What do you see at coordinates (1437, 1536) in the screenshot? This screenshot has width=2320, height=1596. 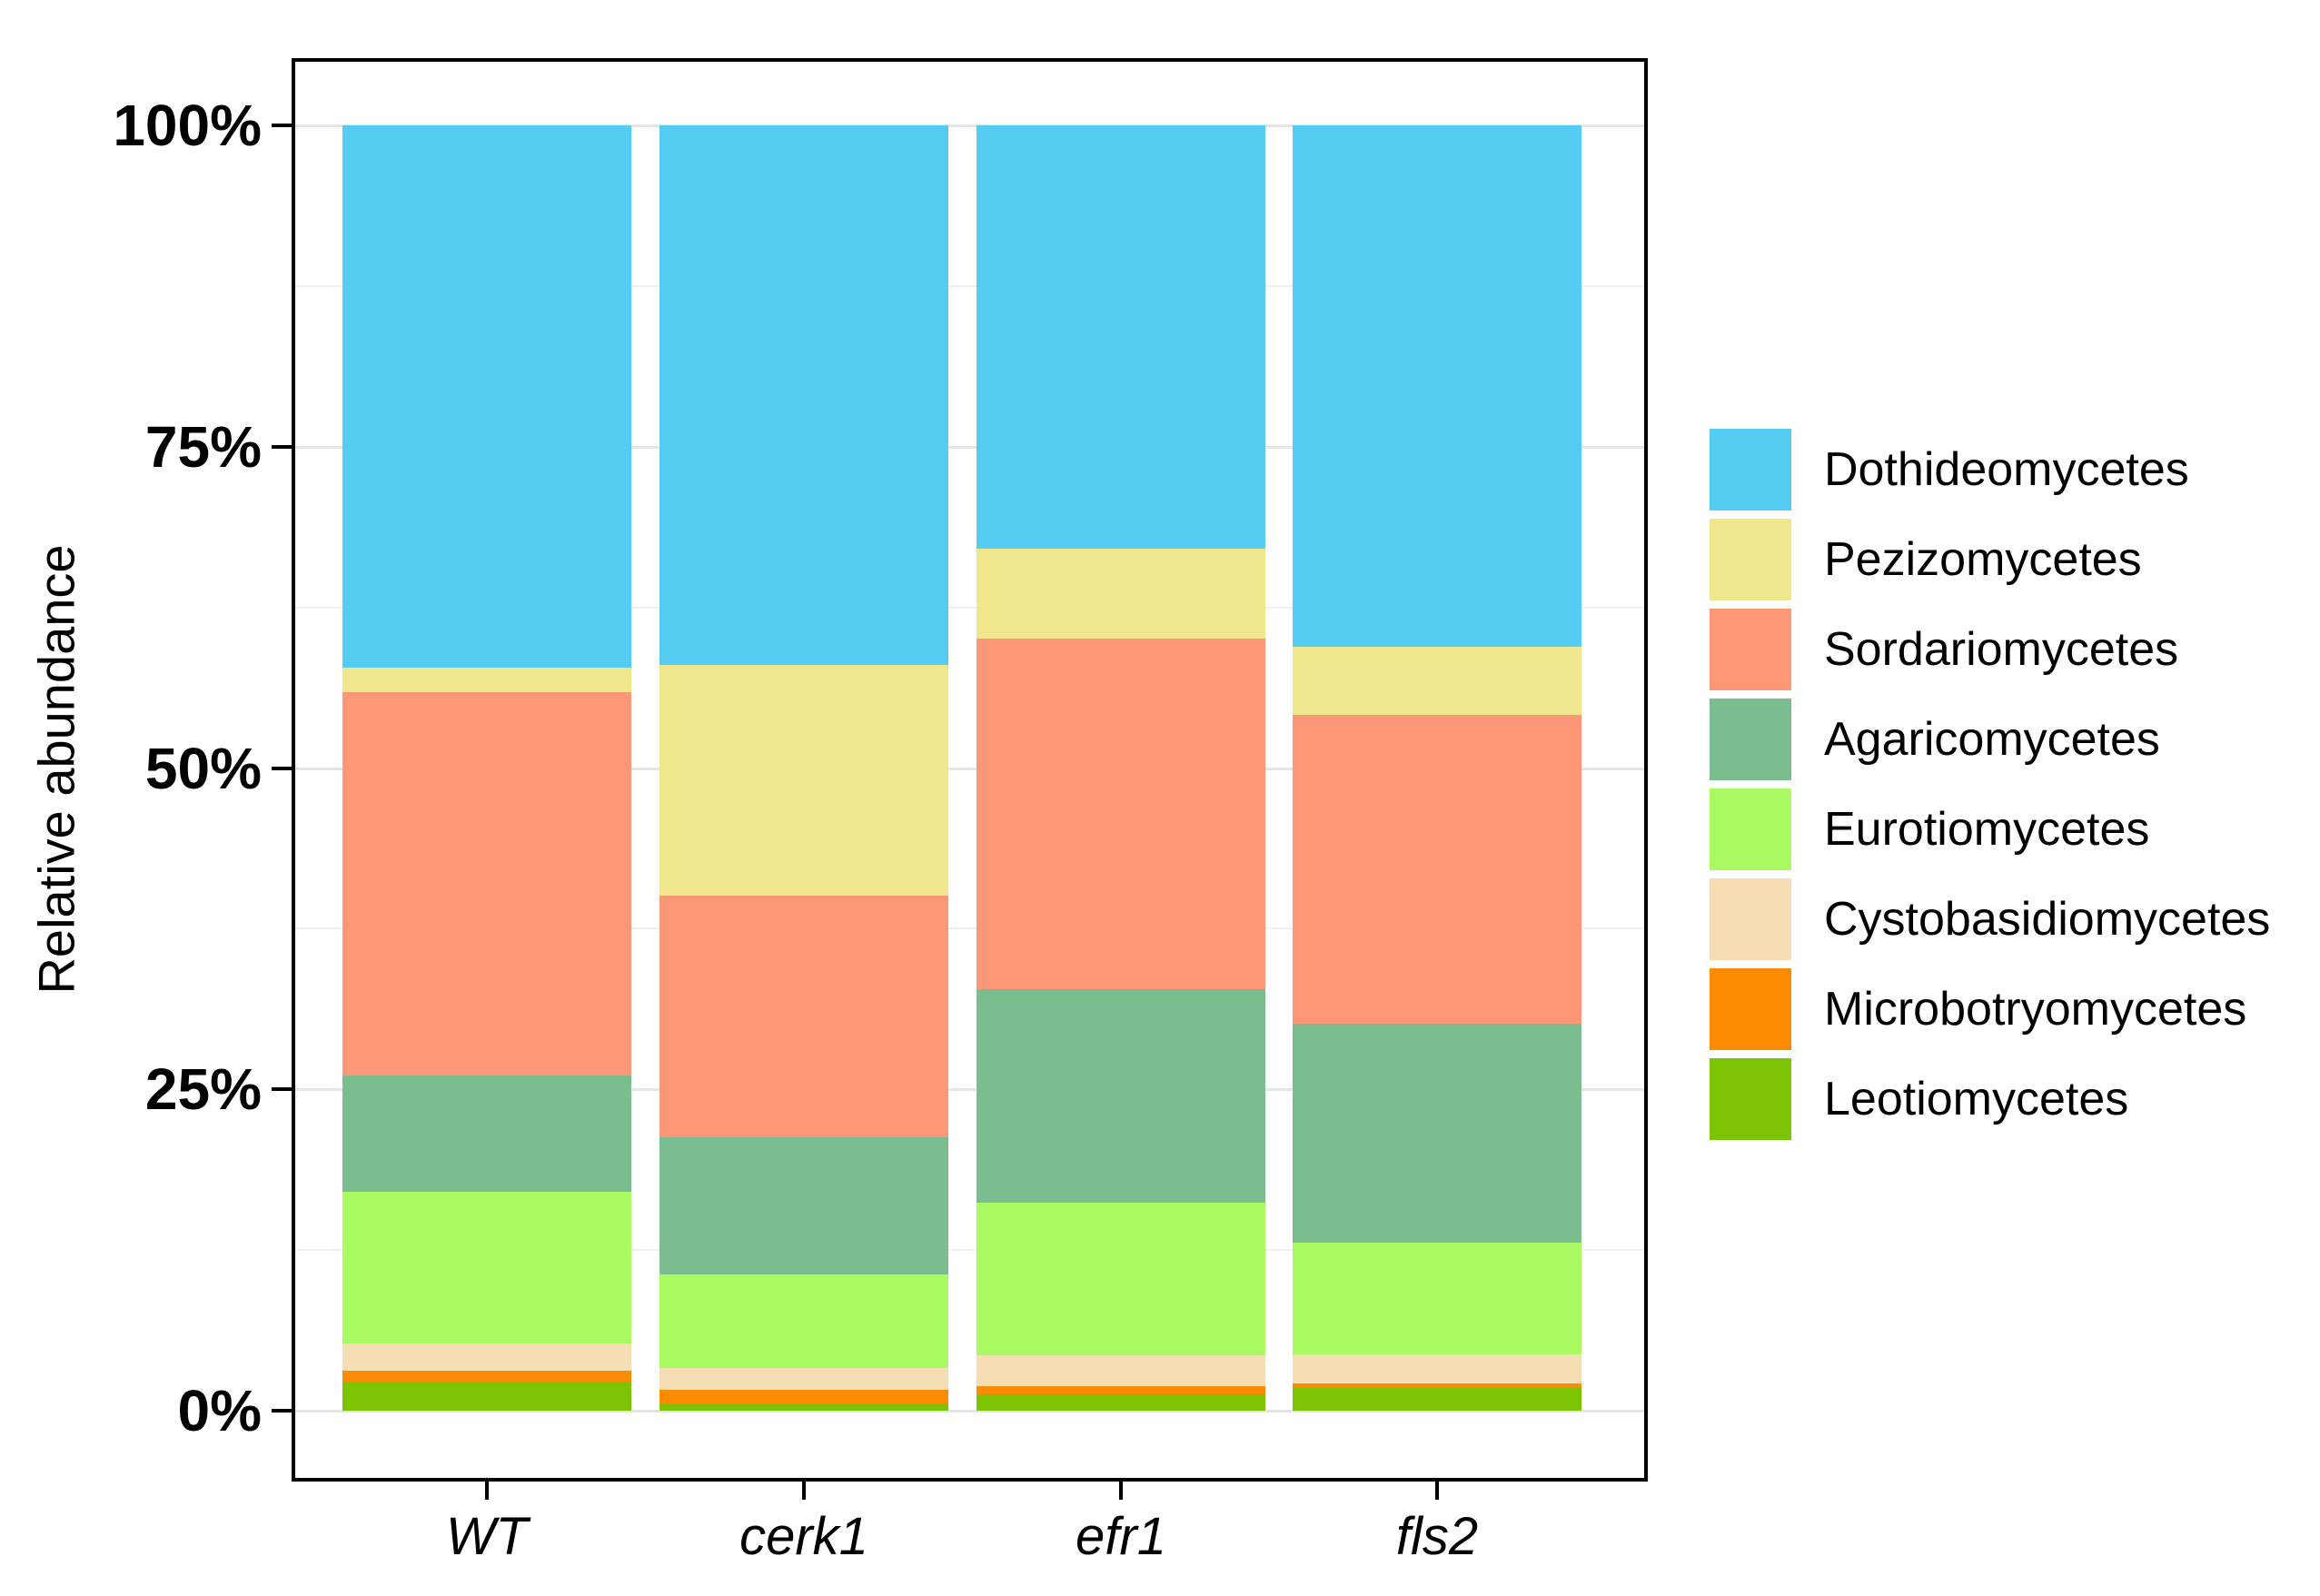 I see `x-tick-label-fls2: fls2` at bounding box center [1437, 1536].